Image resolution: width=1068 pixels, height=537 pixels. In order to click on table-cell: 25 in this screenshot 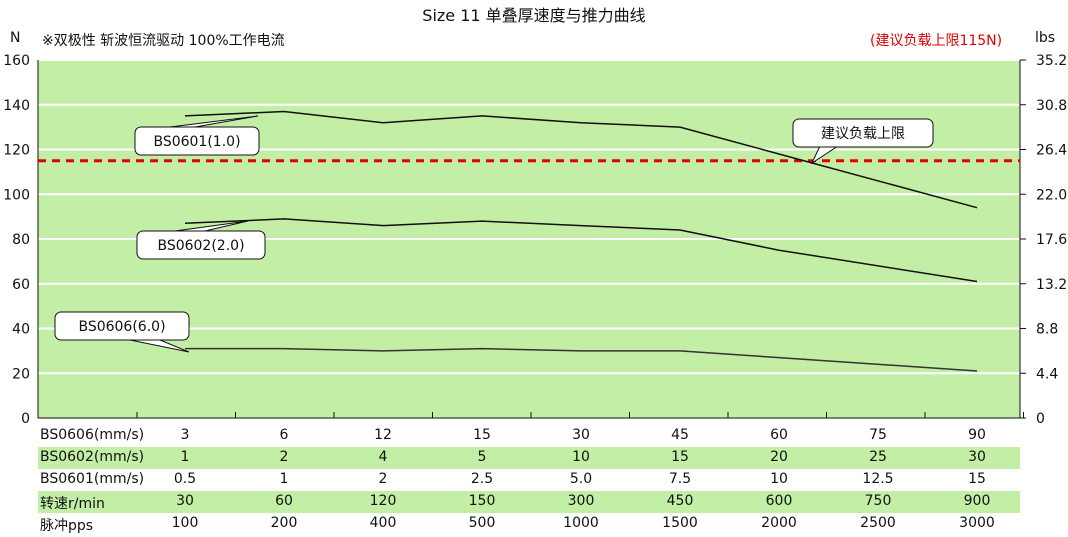, I will do `click(878, 457)`.